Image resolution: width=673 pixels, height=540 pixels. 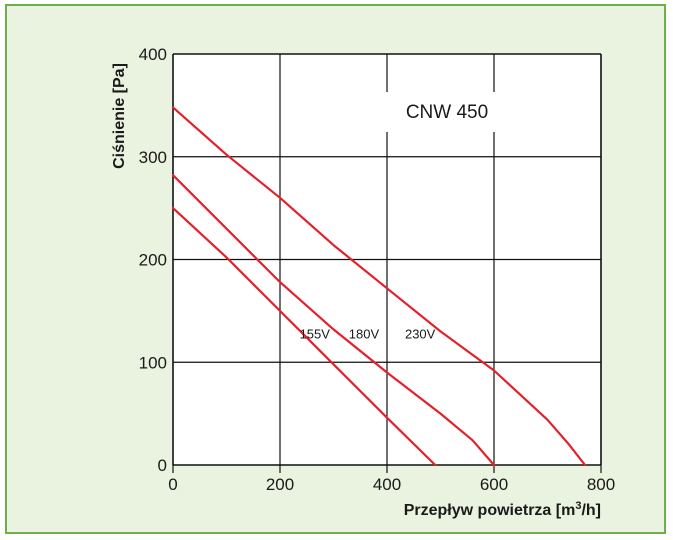 What do you see at coordinates (153, 260) in the screenshot?
I see `y-tick-label-200: 200` at bounding box center [153, 260].